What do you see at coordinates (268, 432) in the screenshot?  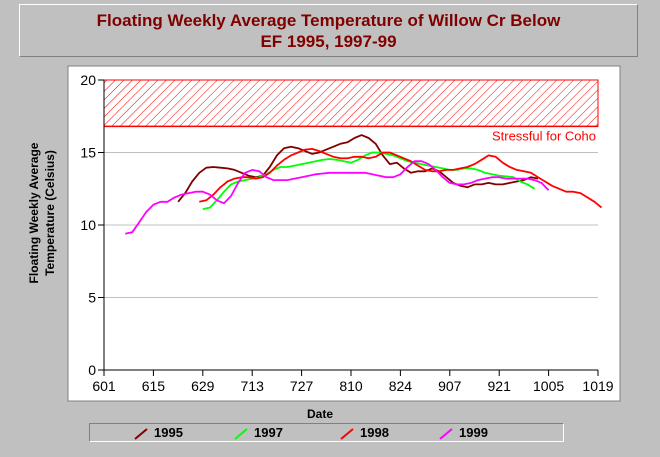 I see `legend-label: 1997` at bounding box center [268, 432].